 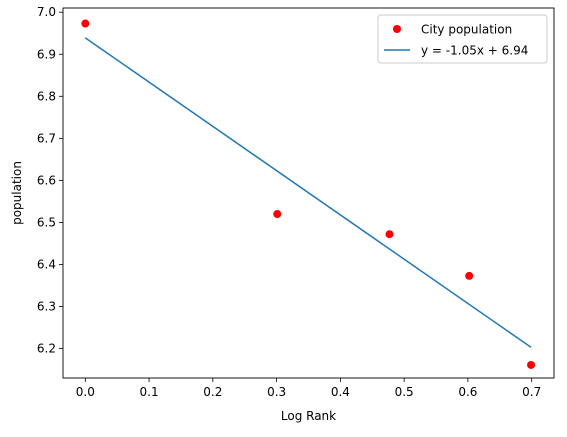 What do you see at coordinates (46, 264) in the screenshot?
I see `y-tick-label: 6.4` at bounding box center [46, 264].